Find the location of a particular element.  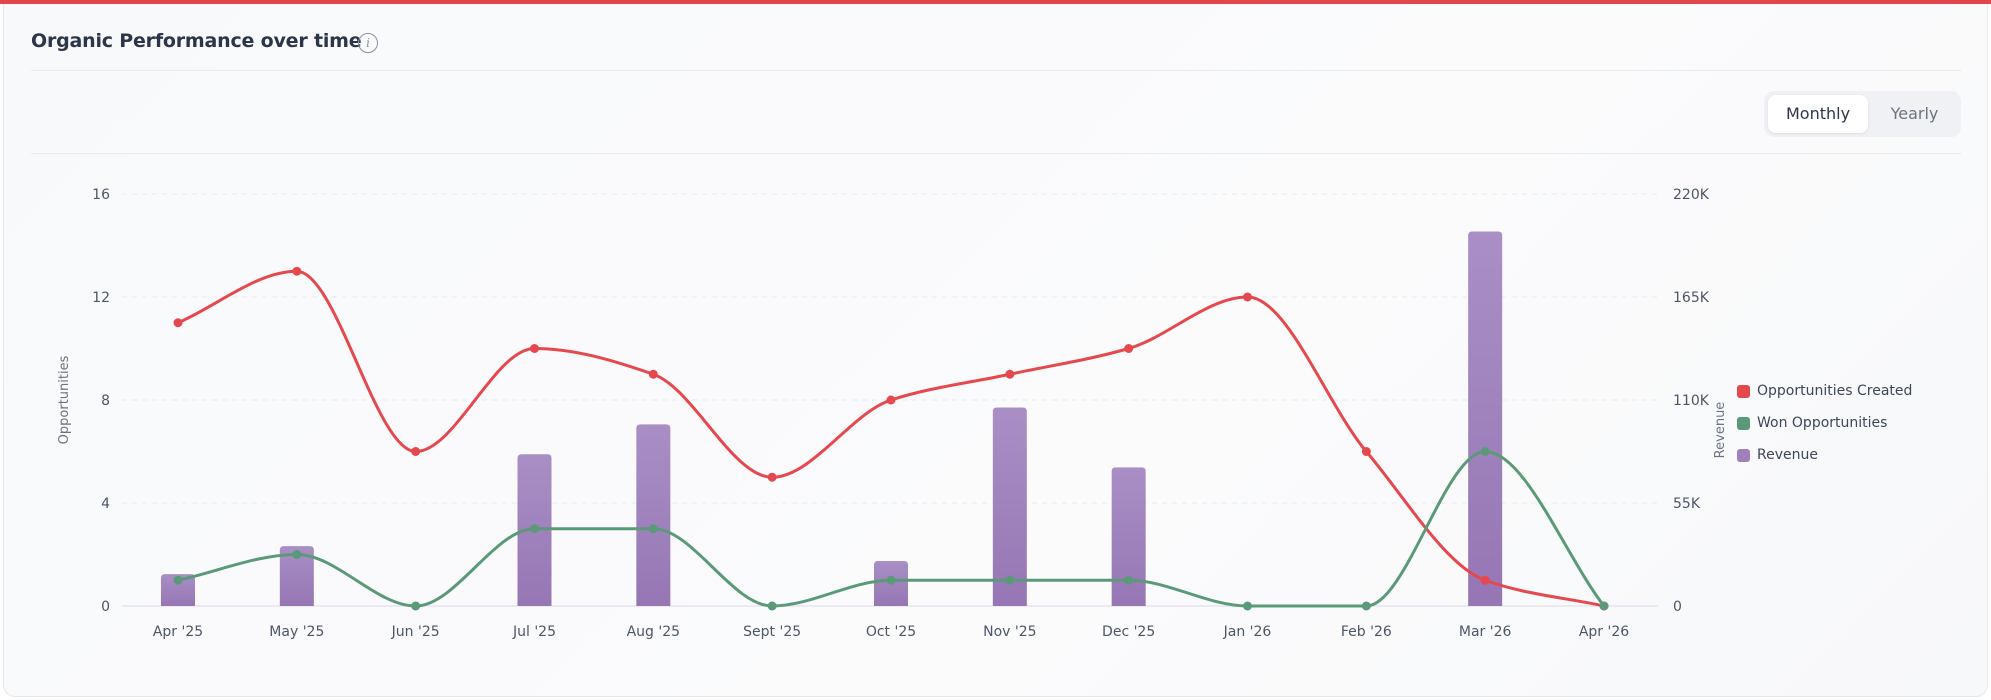

legend-label: Revenue is located at coordinates (1787, 455).